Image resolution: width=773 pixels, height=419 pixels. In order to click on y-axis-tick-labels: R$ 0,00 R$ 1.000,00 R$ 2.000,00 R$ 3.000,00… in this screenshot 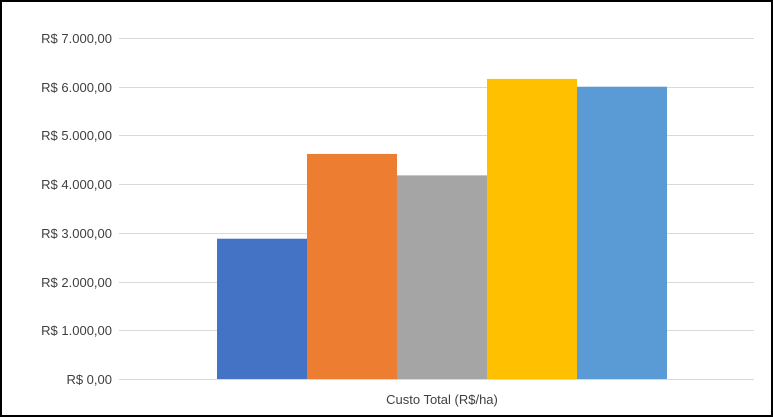, I will do `click(76, 209)`.